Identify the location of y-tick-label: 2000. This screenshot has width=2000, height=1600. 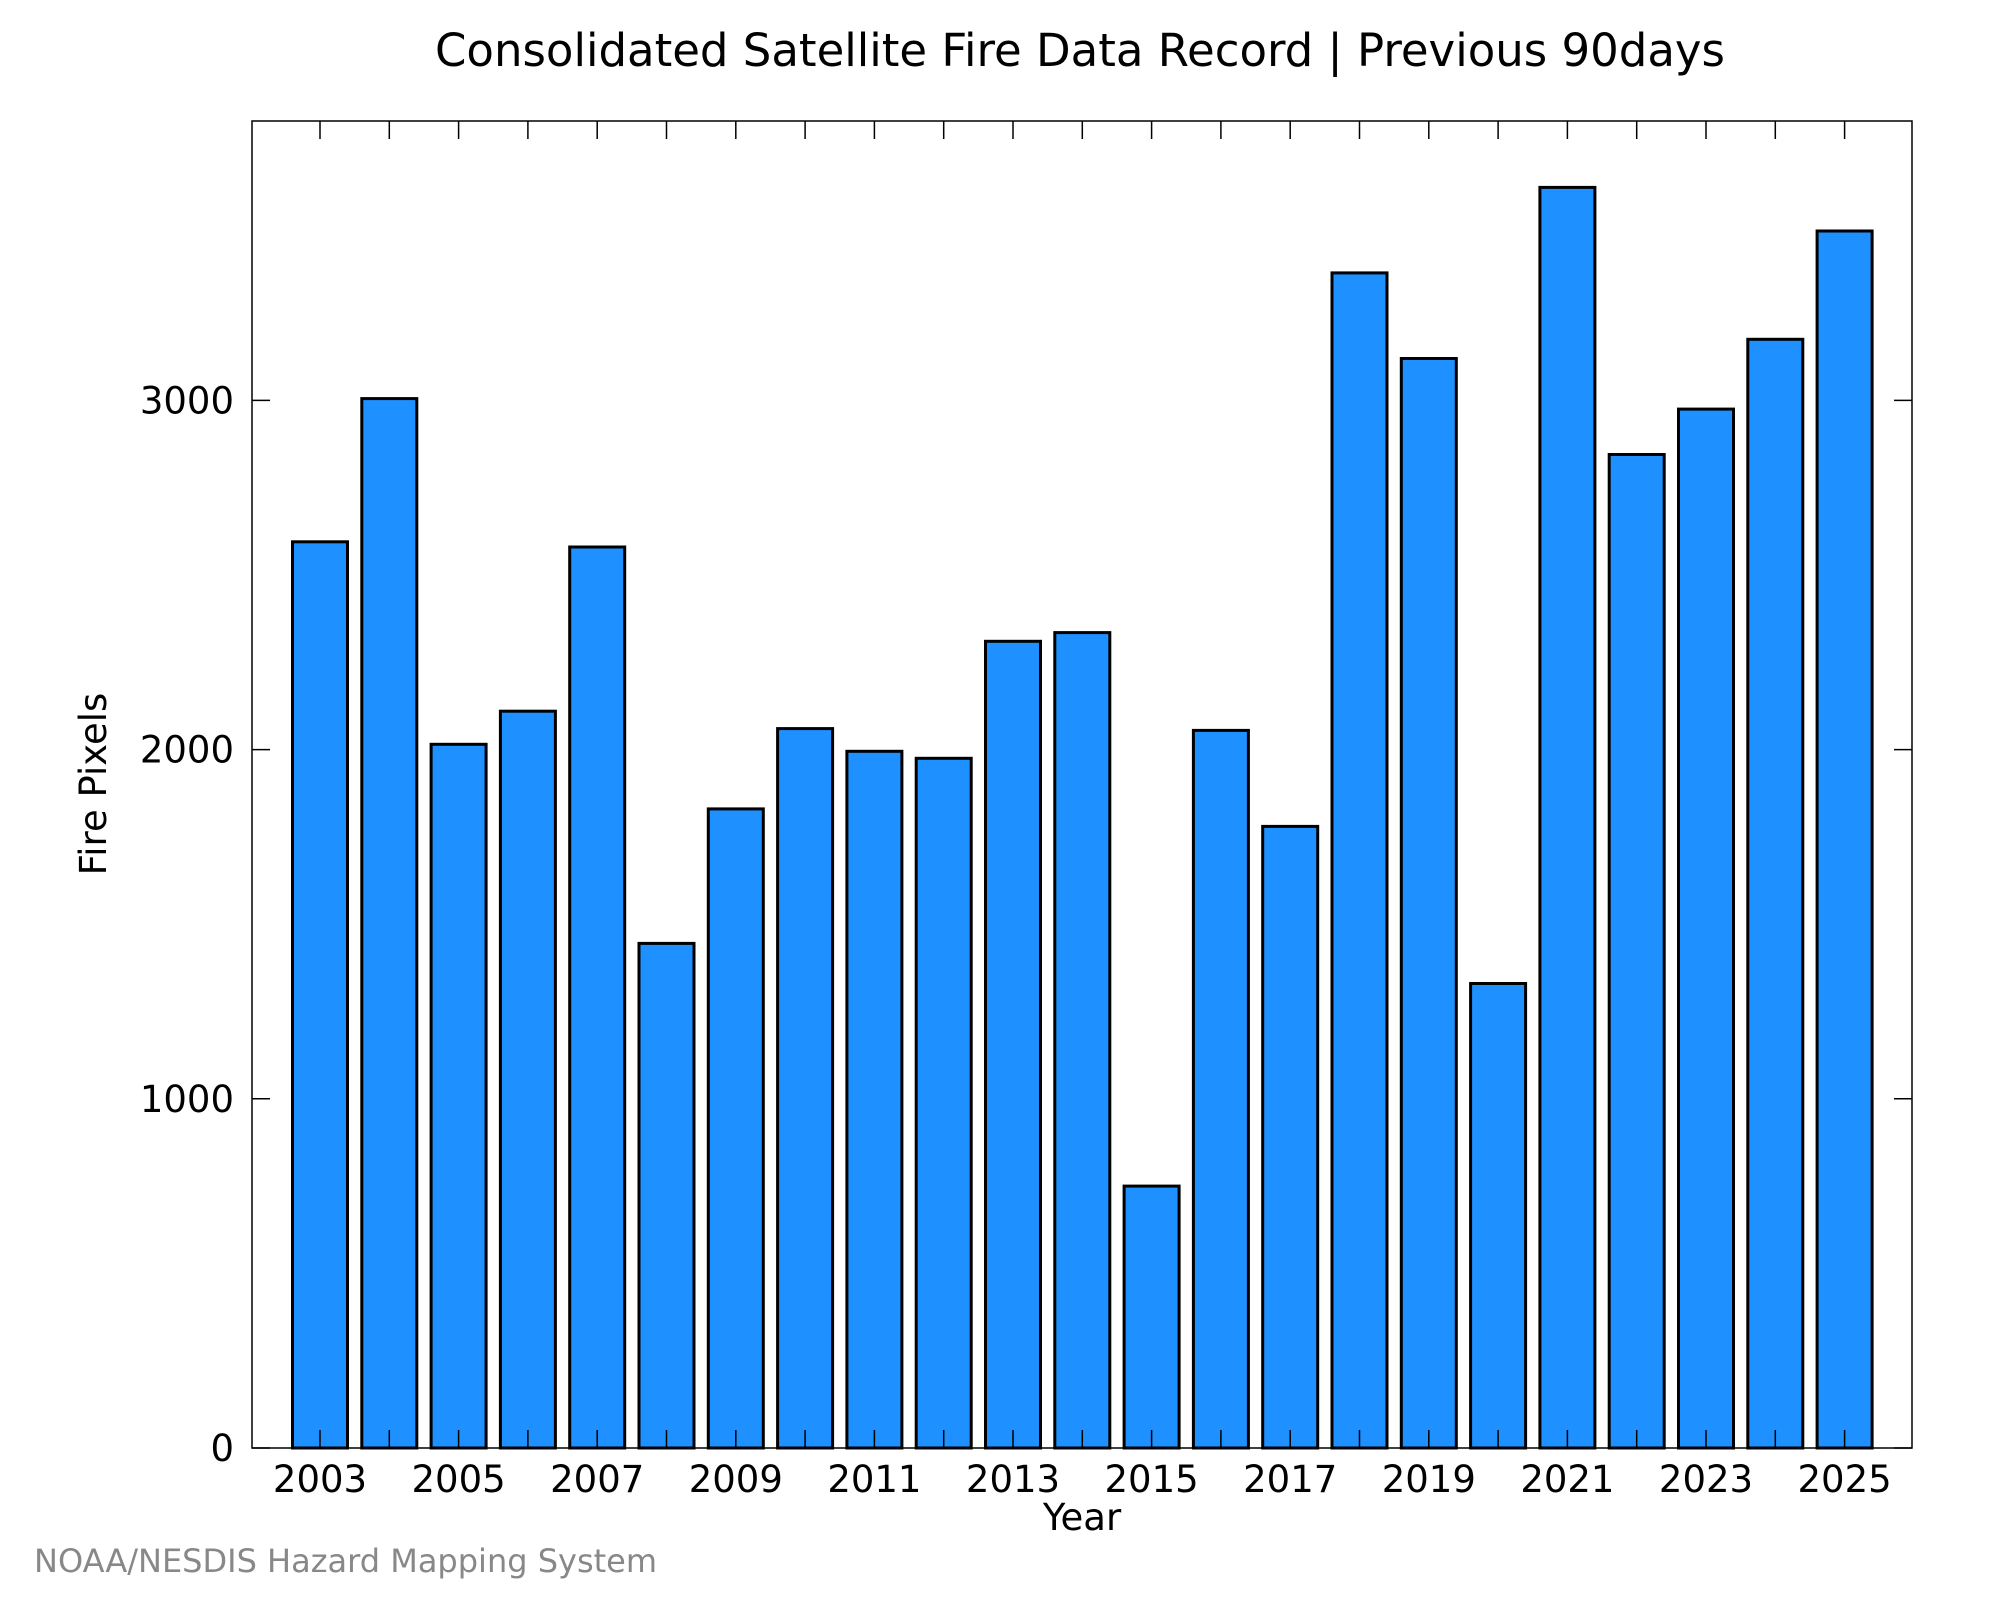
(187, 750).